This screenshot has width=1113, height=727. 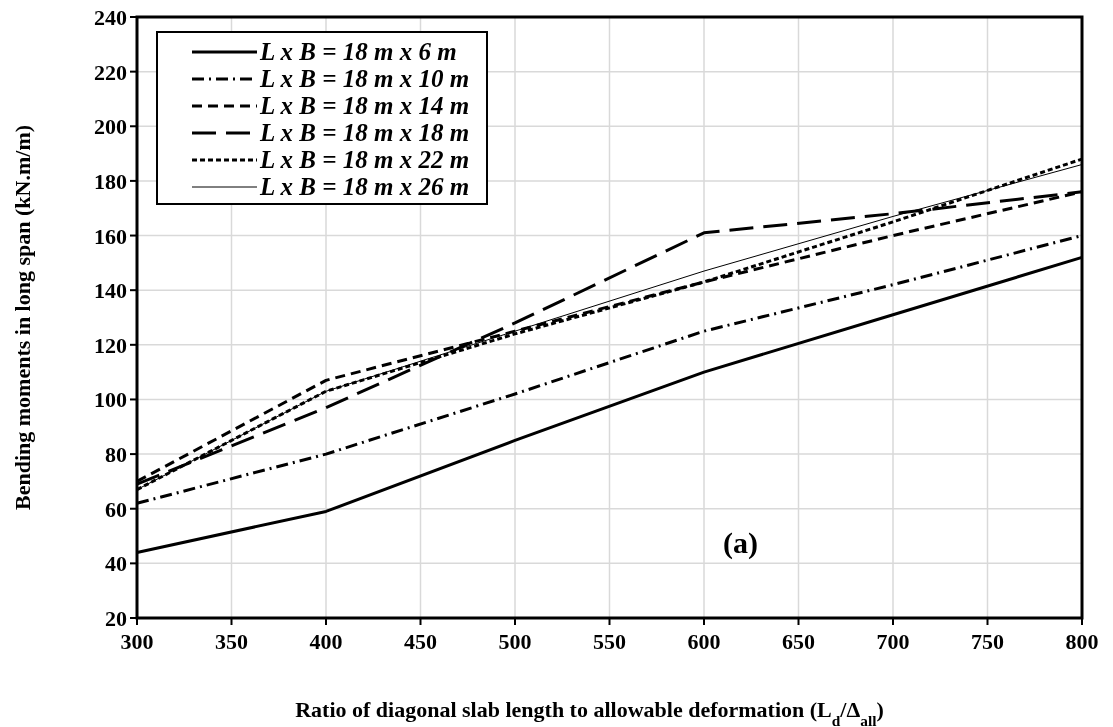 What do you see at coordinates (110, 345) in the screenshot?
I see `y-tick-label: 120` at bounding box center [110, 345].